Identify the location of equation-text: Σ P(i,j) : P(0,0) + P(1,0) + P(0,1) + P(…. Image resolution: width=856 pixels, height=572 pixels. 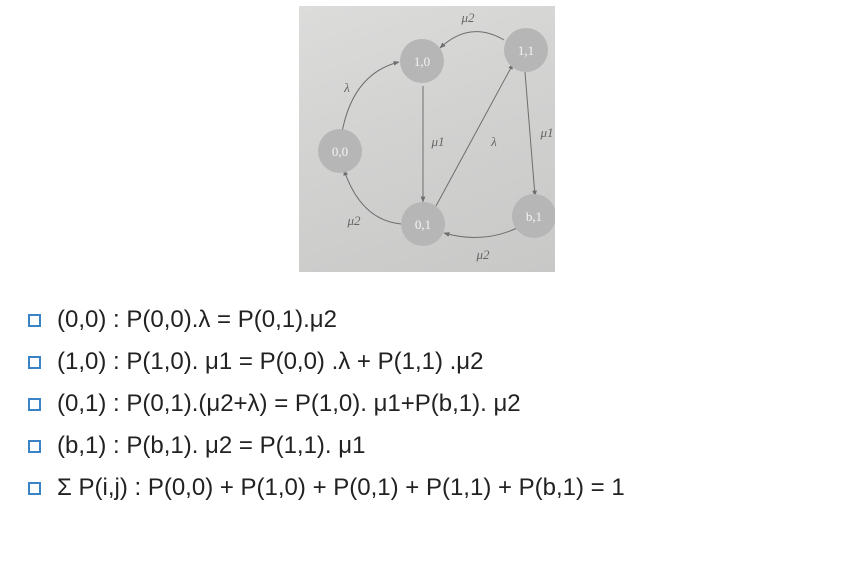
(341, 487).